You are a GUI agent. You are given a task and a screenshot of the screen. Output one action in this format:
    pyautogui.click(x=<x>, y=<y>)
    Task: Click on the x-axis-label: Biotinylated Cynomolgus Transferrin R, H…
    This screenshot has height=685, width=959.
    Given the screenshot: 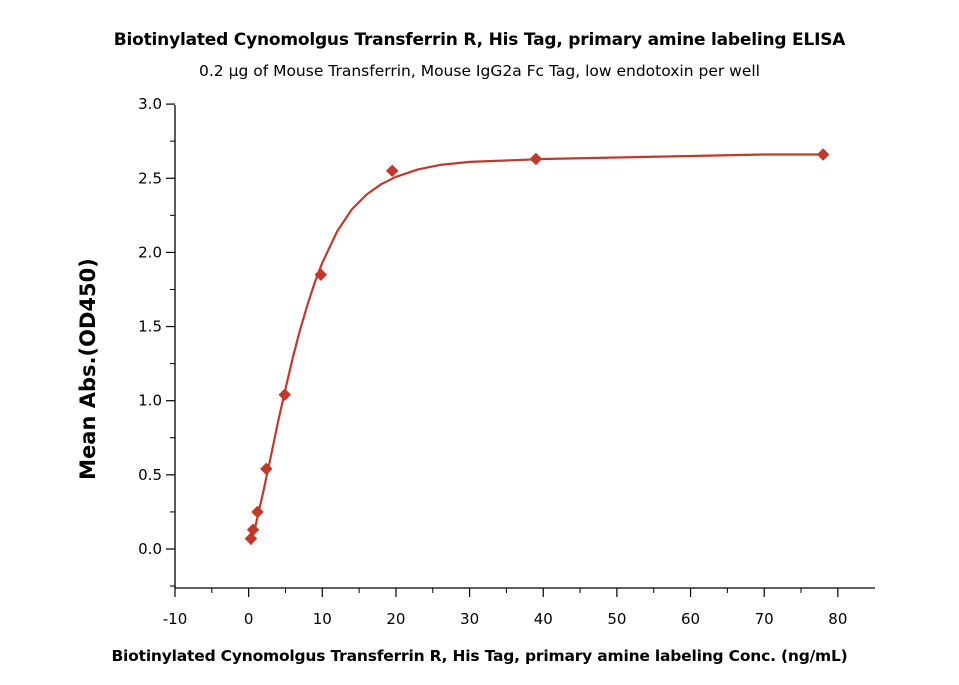 What is the action you would take?
    pyautogui.click(x=479, y=656)
    